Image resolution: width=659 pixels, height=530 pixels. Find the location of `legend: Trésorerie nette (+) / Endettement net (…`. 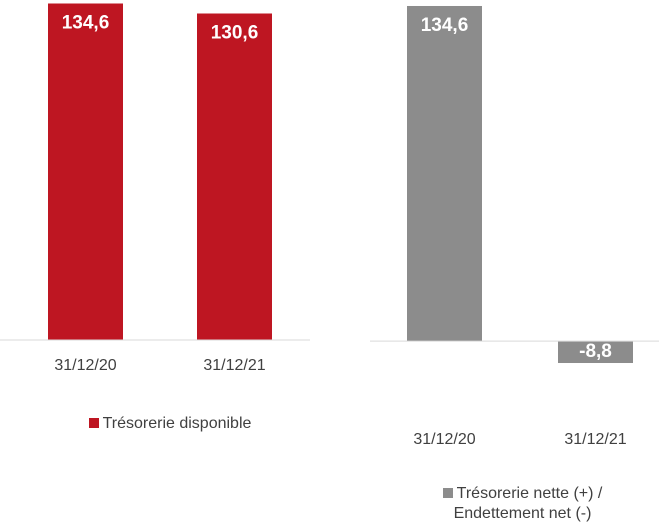

legend: Trésorerie nette (+) / Endettement net (… is located at coordinates (522, 504).